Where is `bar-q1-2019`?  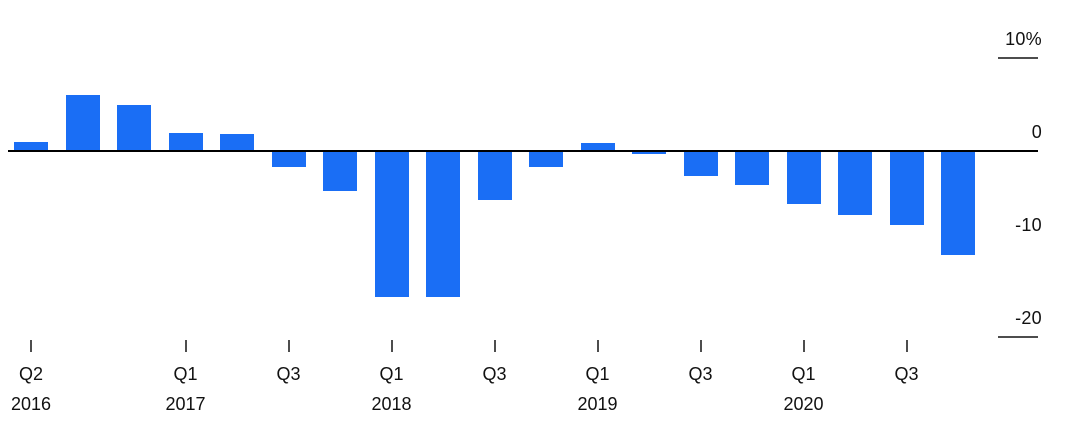 bar-q1-2019 is located at coordinates (597, 146).